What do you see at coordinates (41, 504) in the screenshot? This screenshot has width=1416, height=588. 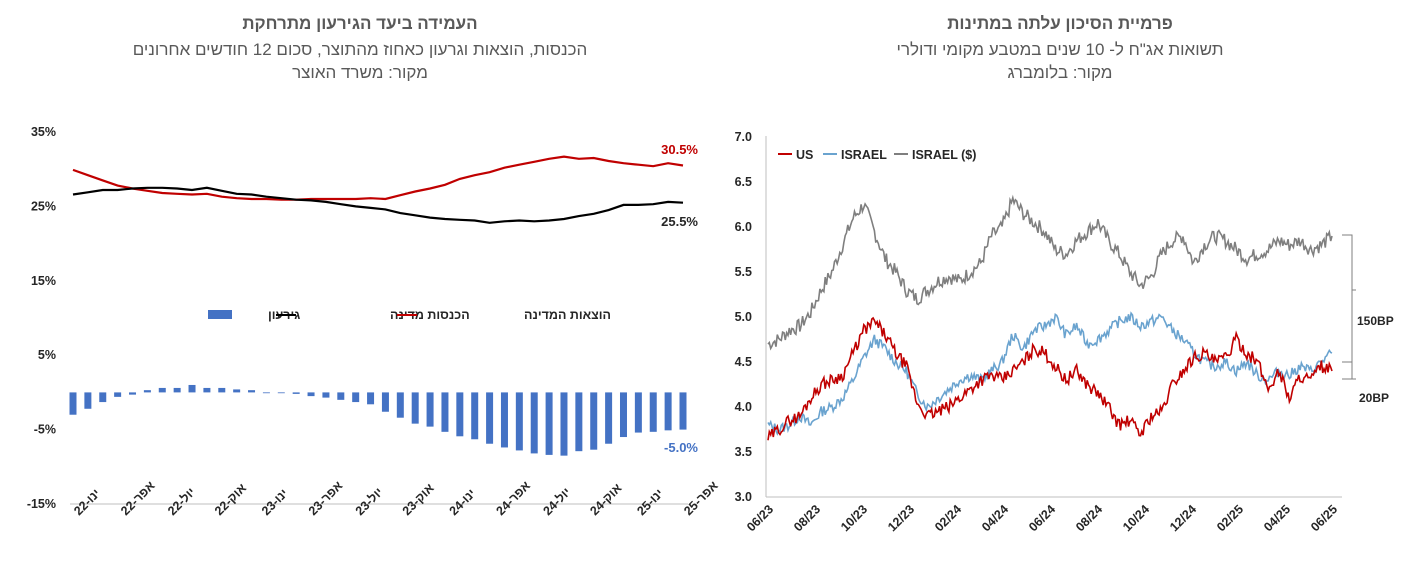 I see `left-y-tick-label: -15%` at bounding box center [41, 504].